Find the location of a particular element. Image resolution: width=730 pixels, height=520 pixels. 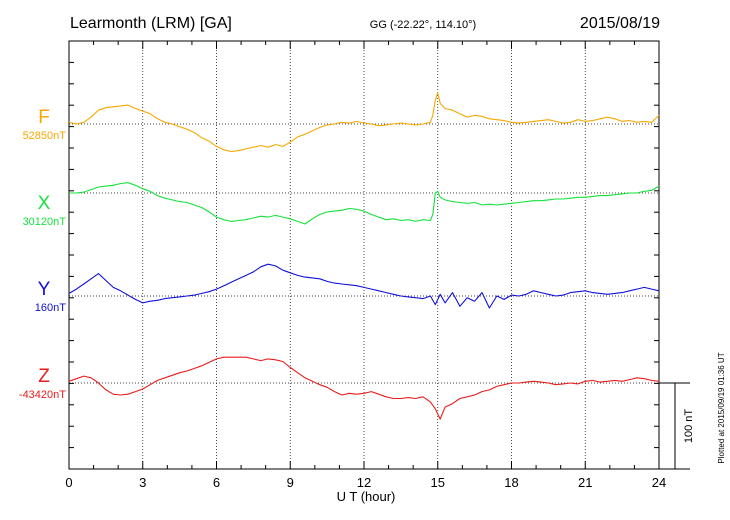

scale-bar: 100 nT is located at coordinates (677, 426).